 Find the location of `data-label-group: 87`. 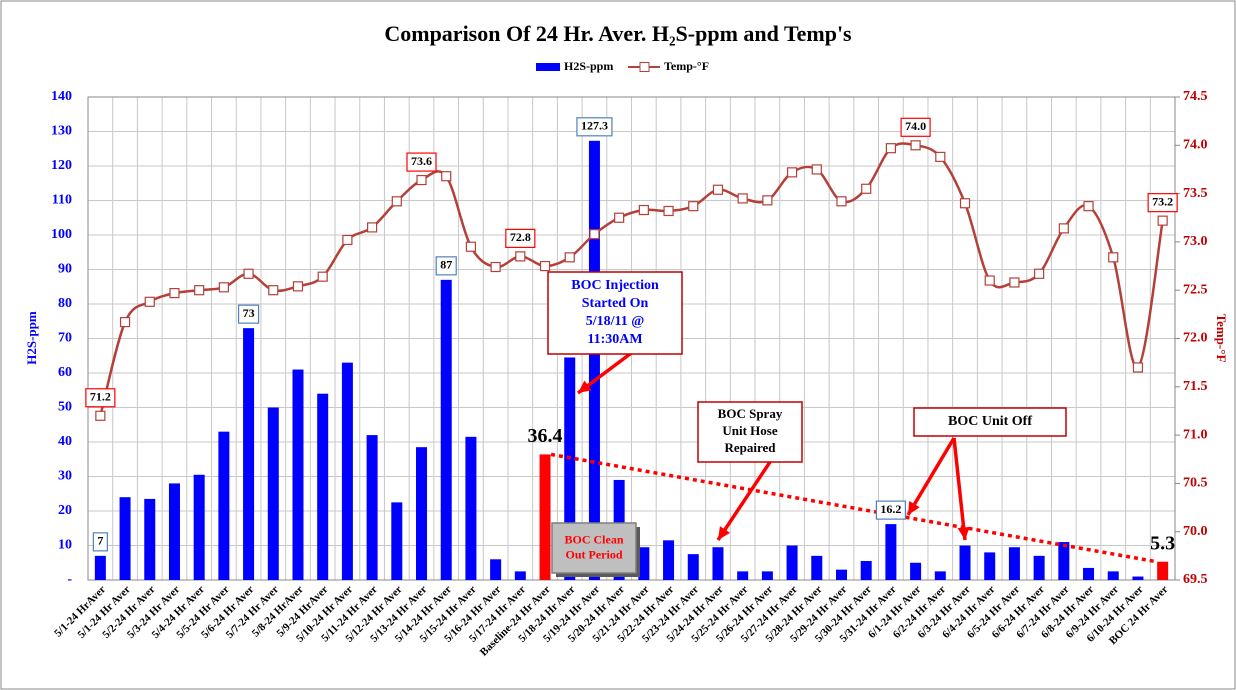

data-label-group: 87 is located at coordinates (446, 266).